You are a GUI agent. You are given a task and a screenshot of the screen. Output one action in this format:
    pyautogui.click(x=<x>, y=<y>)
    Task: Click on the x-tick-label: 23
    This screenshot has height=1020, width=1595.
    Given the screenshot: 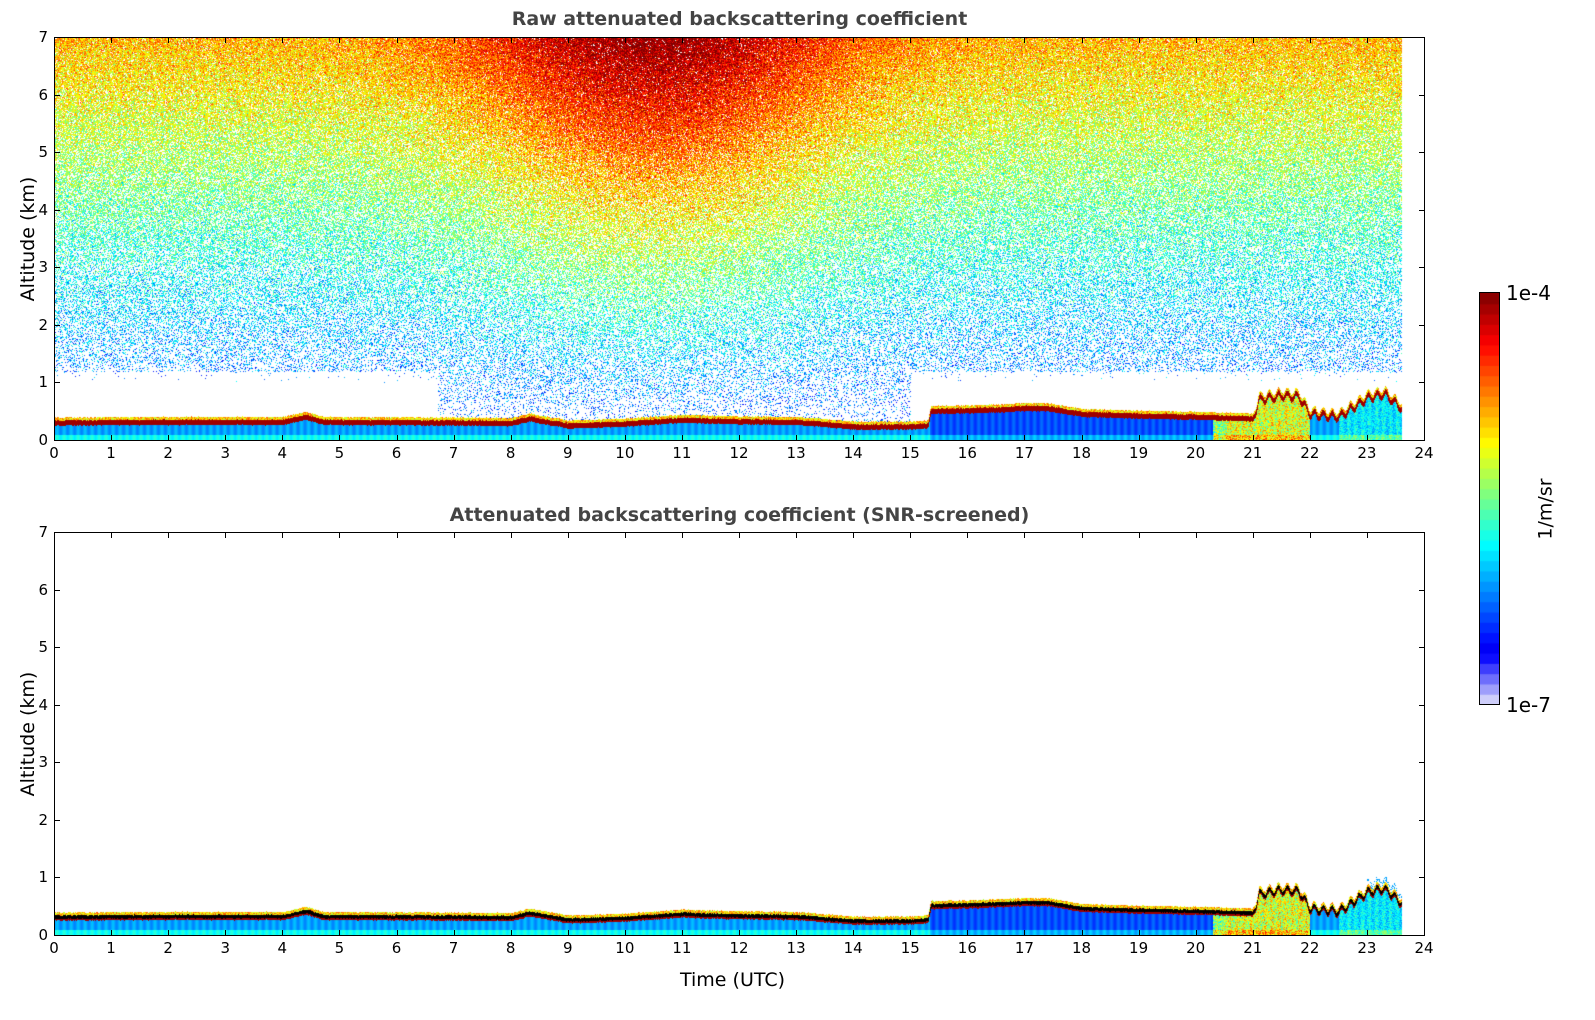 What is the action you would take?
    pyautogui.click(x=1367, y=453)
    